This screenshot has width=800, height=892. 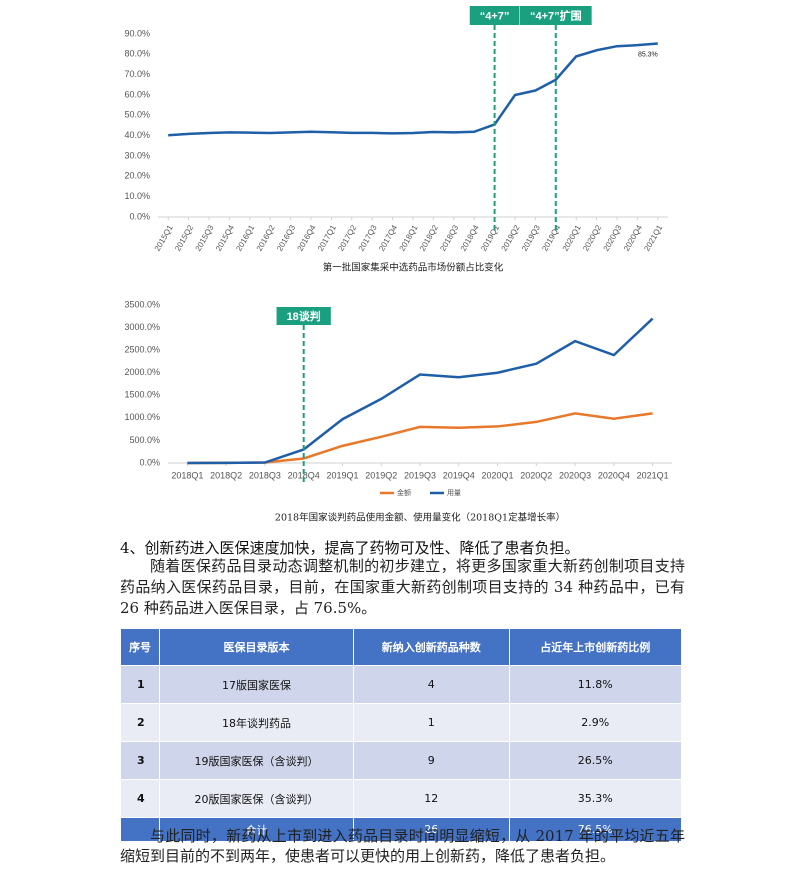 I want to click on y-tick-label: 60.0%, so click(x=137, y=94).